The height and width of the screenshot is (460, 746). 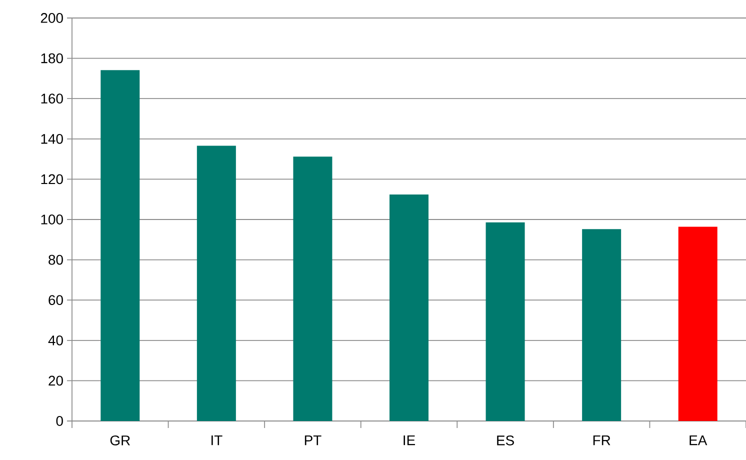 I want to click on y-tick-label: 0, so click(x=59, y=421).